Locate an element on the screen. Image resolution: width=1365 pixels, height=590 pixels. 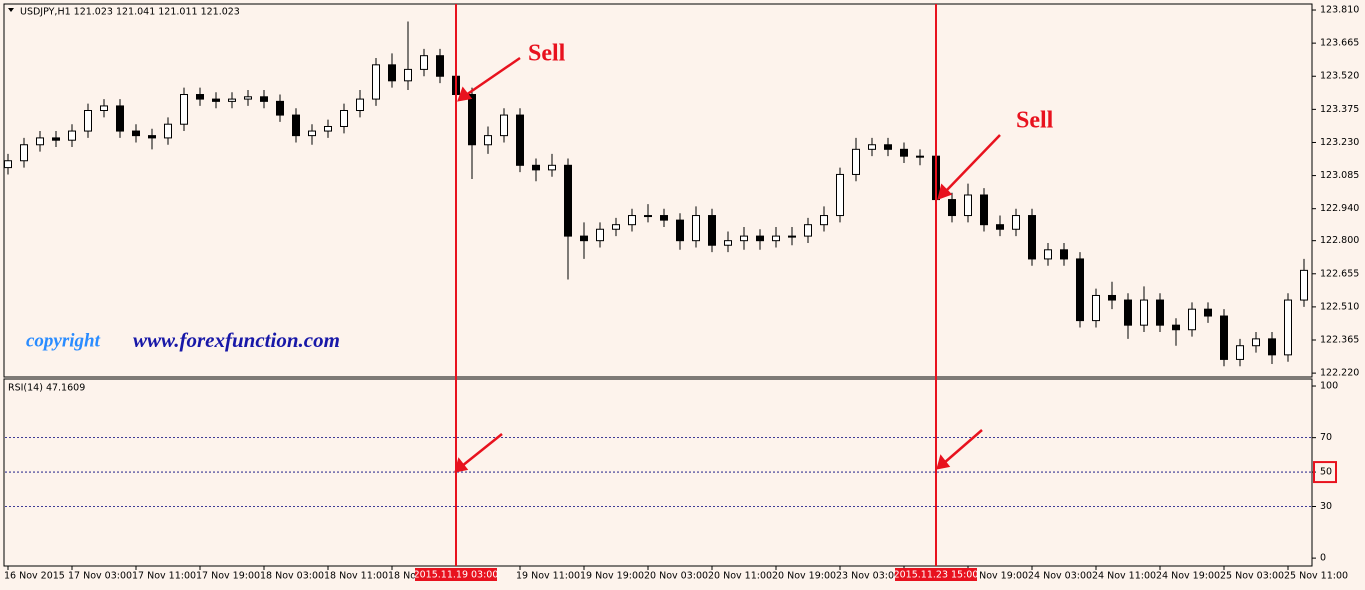
y-tick-label: 122.800 is located at coordinates (1339, 240).